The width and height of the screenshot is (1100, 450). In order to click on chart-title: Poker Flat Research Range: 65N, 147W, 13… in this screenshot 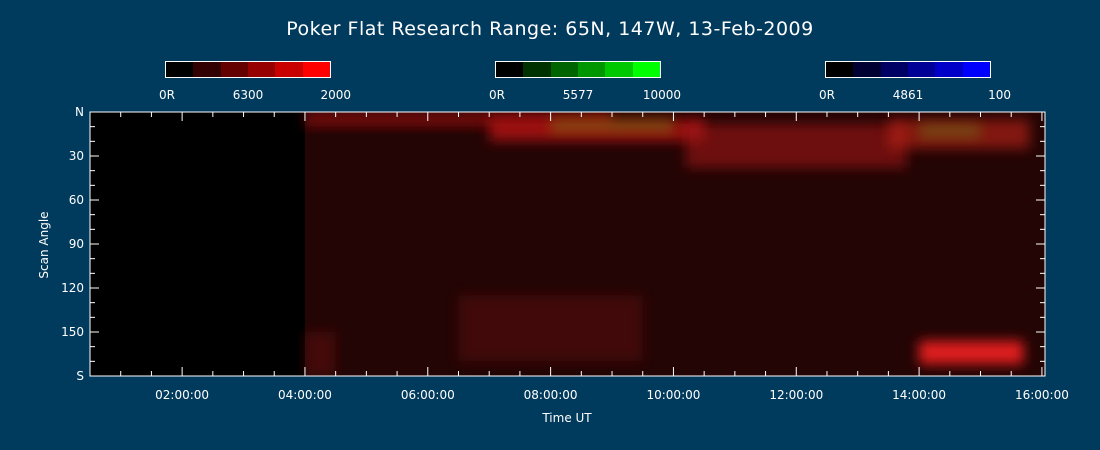, I will do `click(550, 29)`.